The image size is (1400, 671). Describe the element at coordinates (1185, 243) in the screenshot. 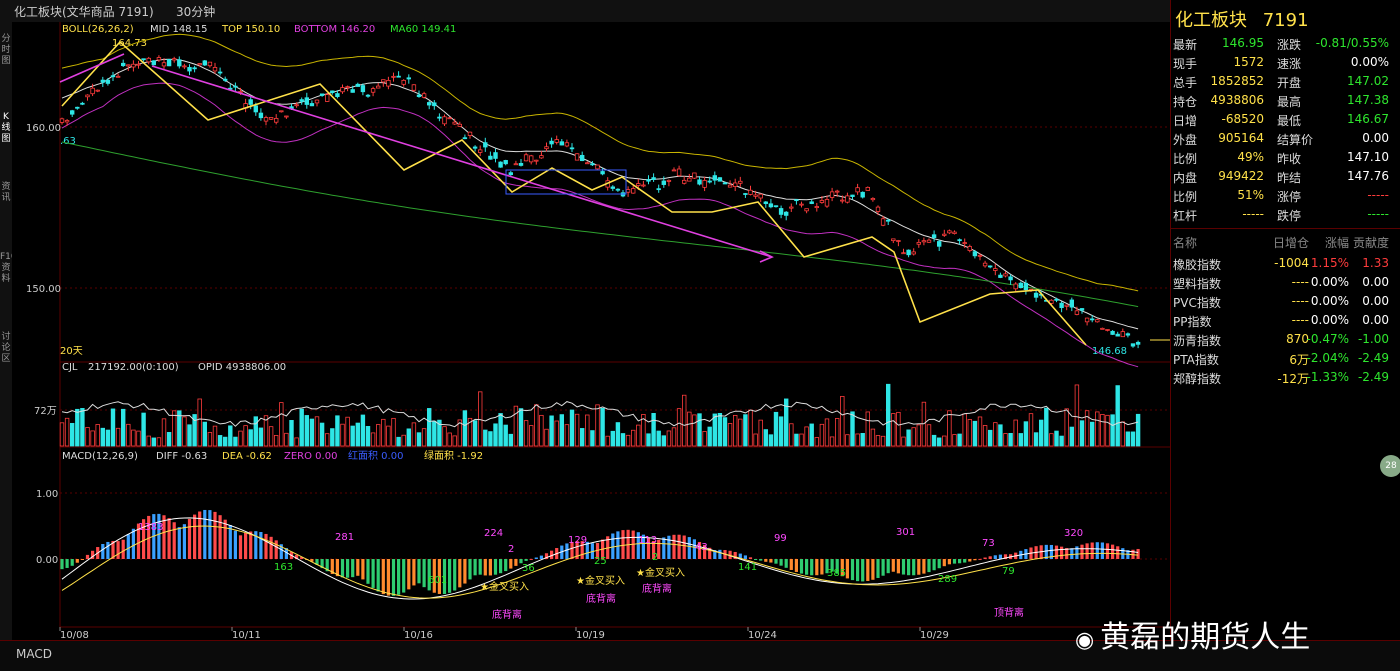

I see `index-header: 名称` at that location.